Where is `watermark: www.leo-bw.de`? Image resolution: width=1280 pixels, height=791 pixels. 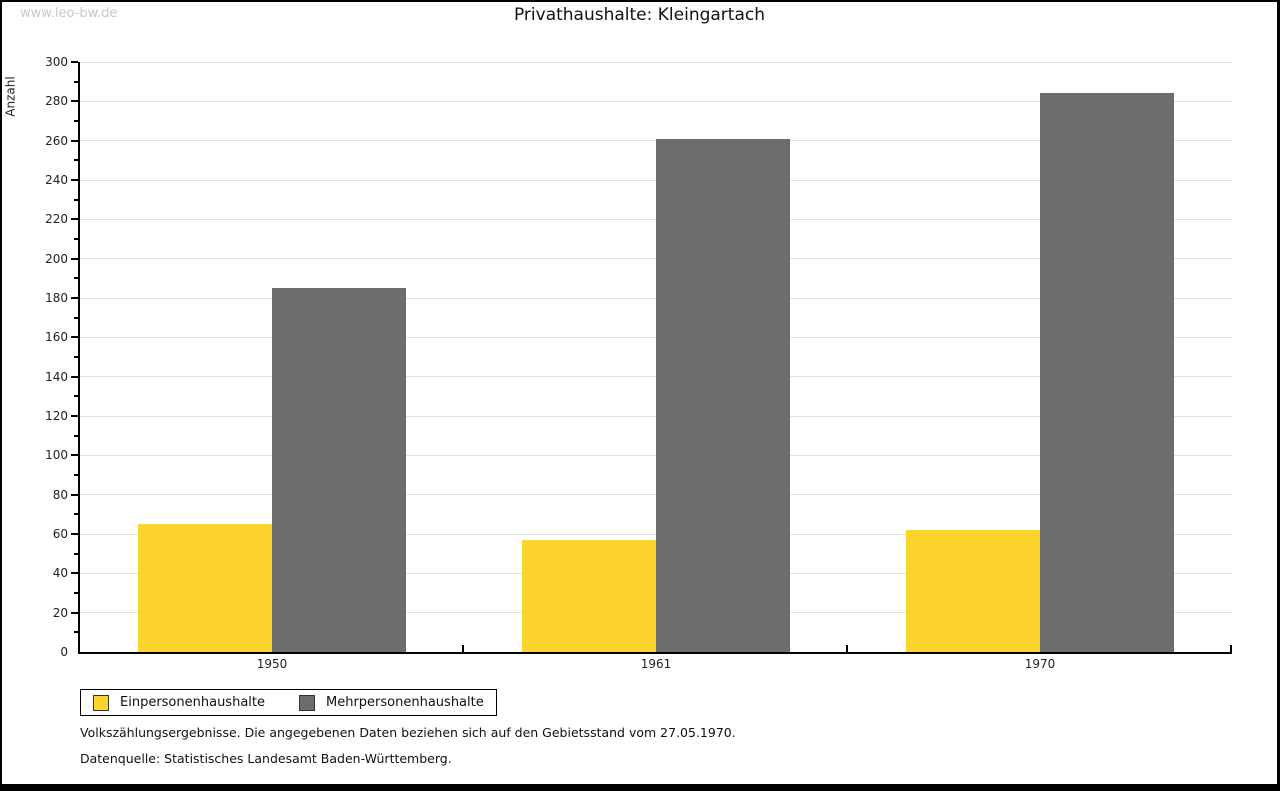 watermark: www.leo-bw.de is located at coordinates (69, 13).